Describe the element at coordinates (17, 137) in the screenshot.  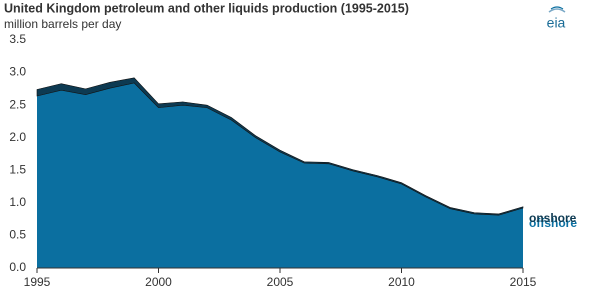
I see `y-tick-label: 2.0` at that location.